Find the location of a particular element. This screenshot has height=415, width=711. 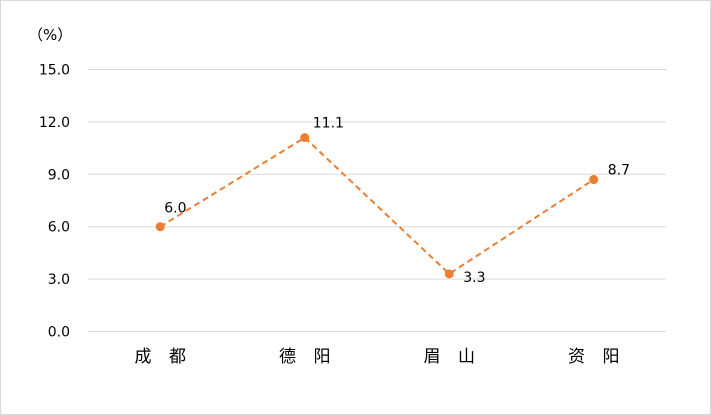

unit-label: （%） is located at coordinates (50, 35).